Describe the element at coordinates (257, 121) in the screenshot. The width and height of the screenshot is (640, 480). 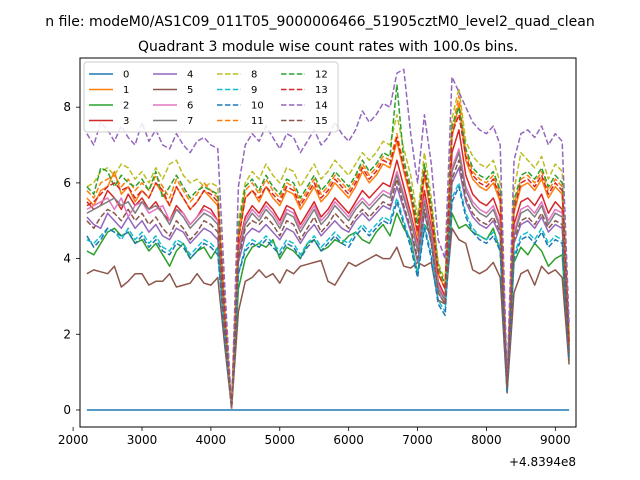
I see `legend-label-11: 11` at that location.